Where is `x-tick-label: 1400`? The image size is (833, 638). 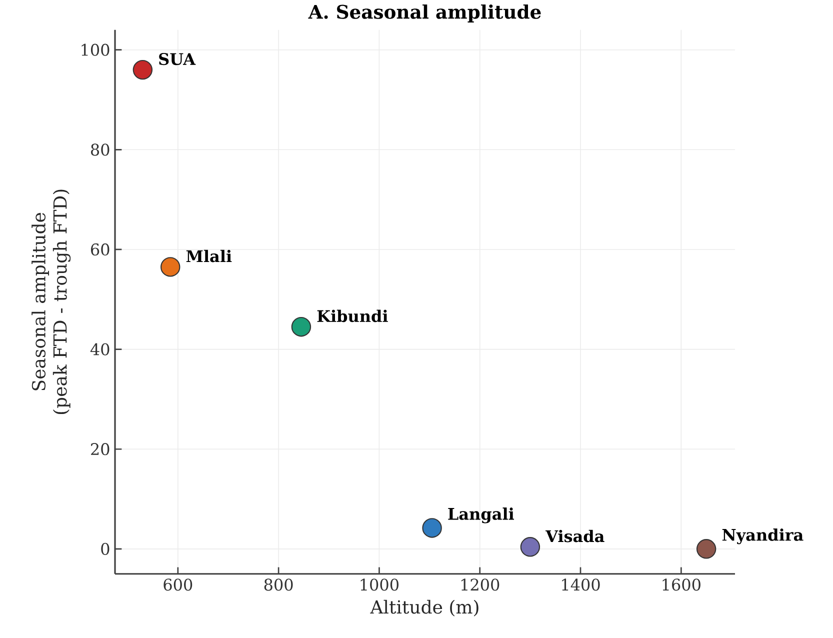 x-tick-label: 1400 is located at coordinates (581, 584).